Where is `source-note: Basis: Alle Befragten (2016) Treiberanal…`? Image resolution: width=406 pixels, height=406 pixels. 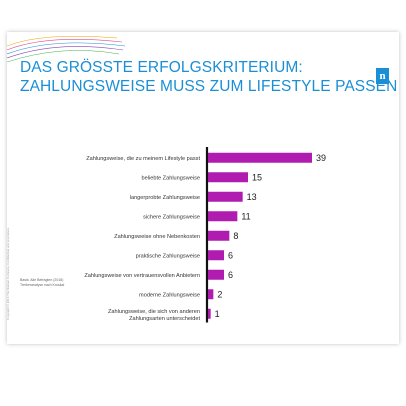
source-note: Basis: Alle Befragten (2016) Treiberanal… is located at coordinates (42, 283).